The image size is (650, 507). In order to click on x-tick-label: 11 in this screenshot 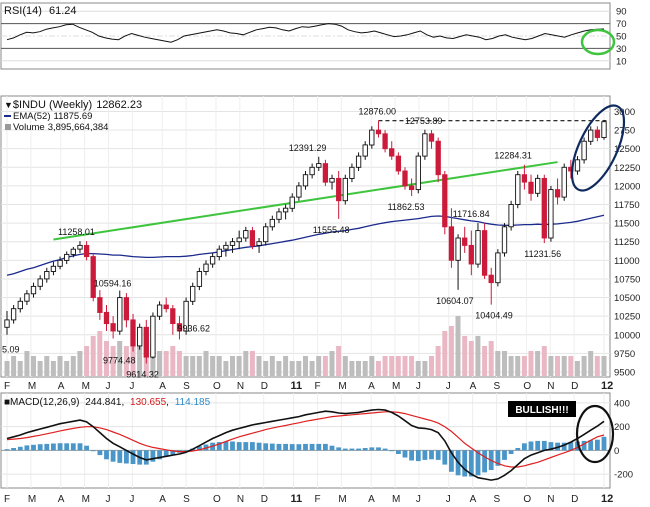, I will do `click(297, 499)`.